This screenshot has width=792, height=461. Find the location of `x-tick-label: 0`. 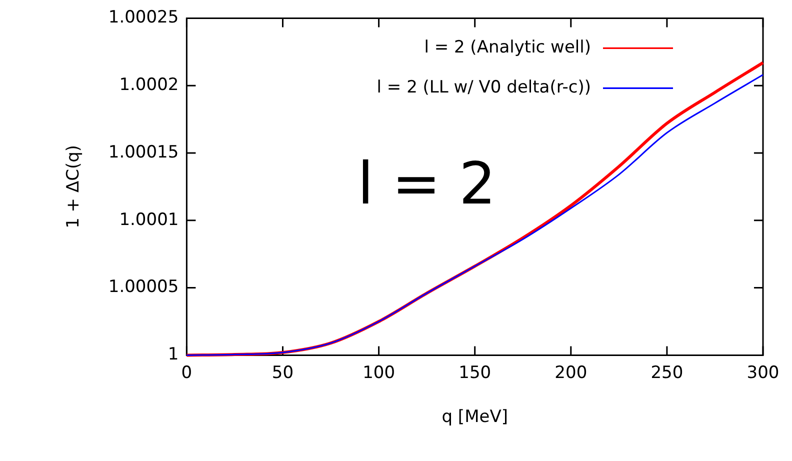

x-tick-label: 0 is located at coordinates (186, 372).